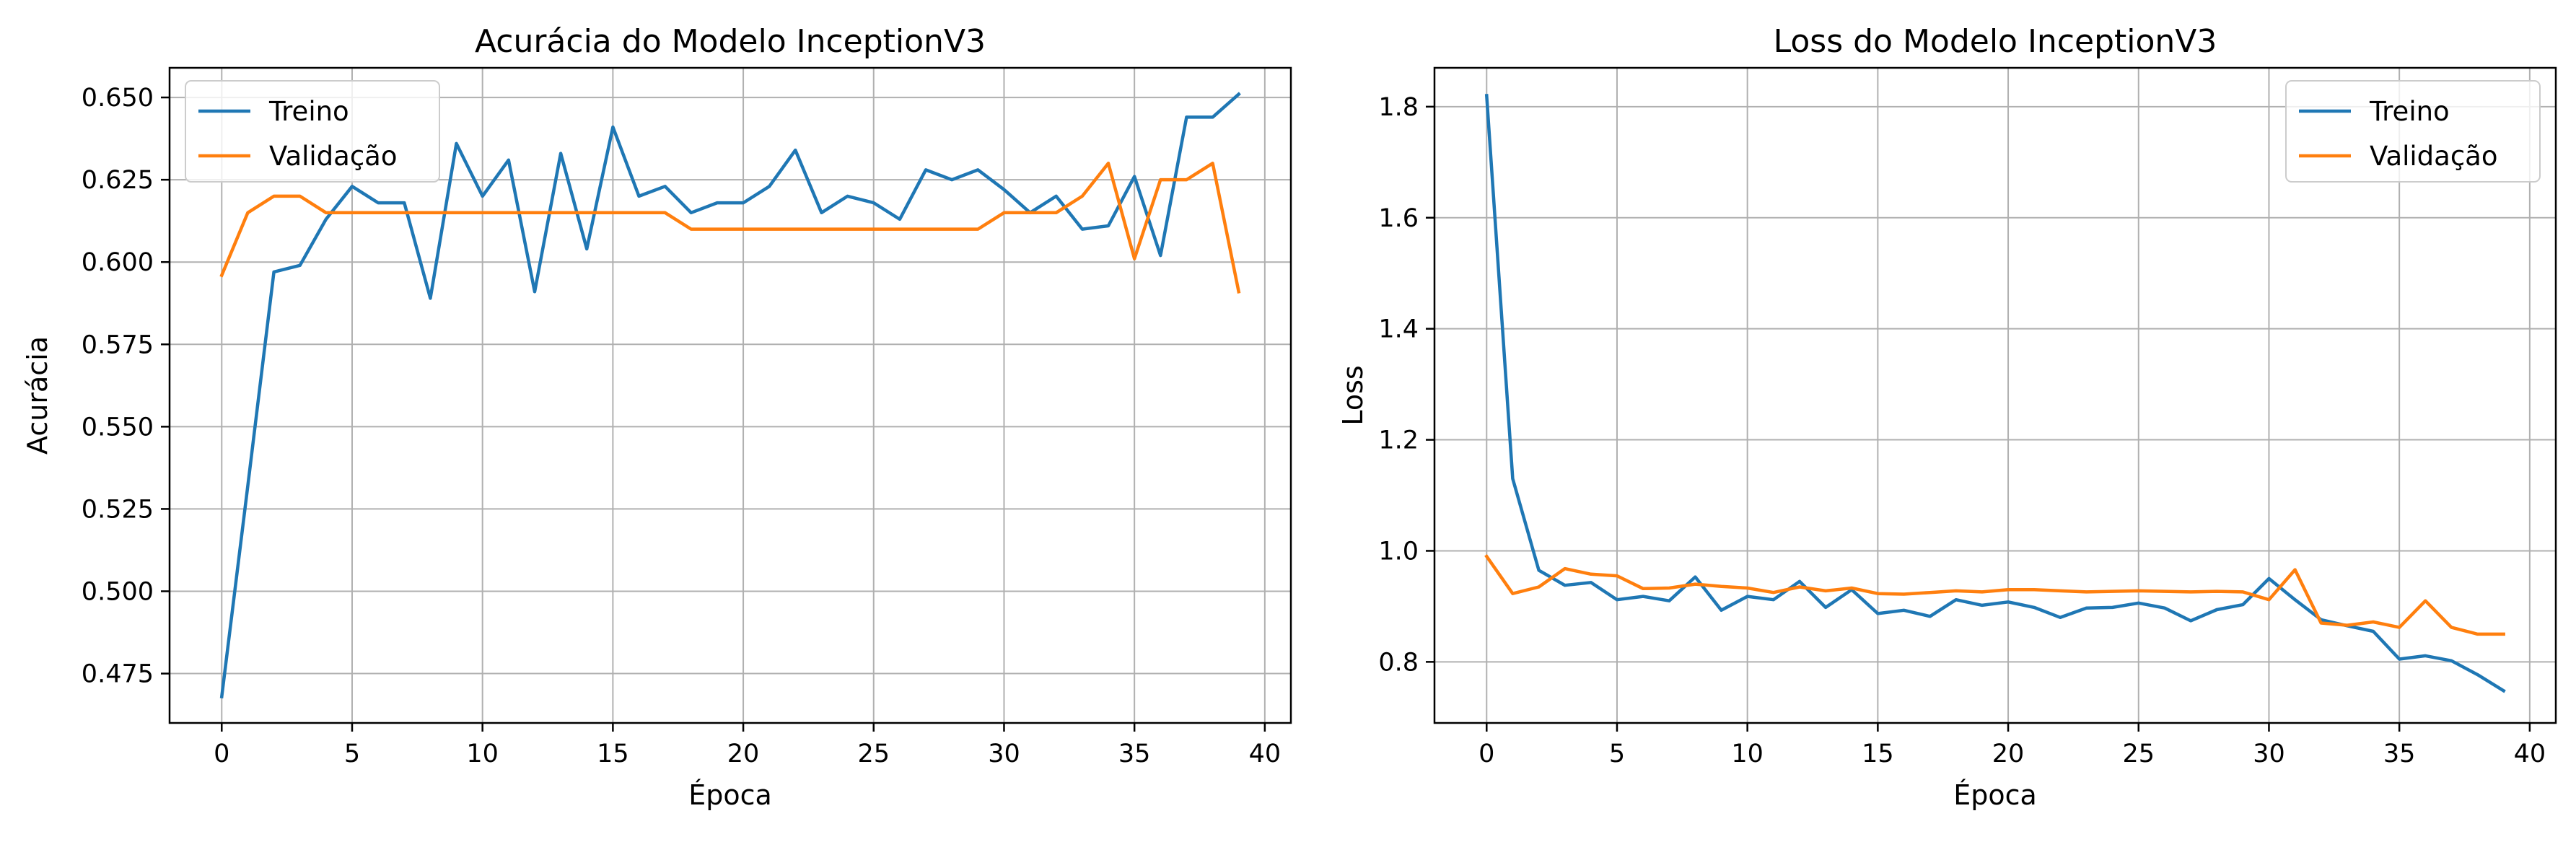  I want to click on loss-legend-label-treino: Treino, so click(2409, 111).